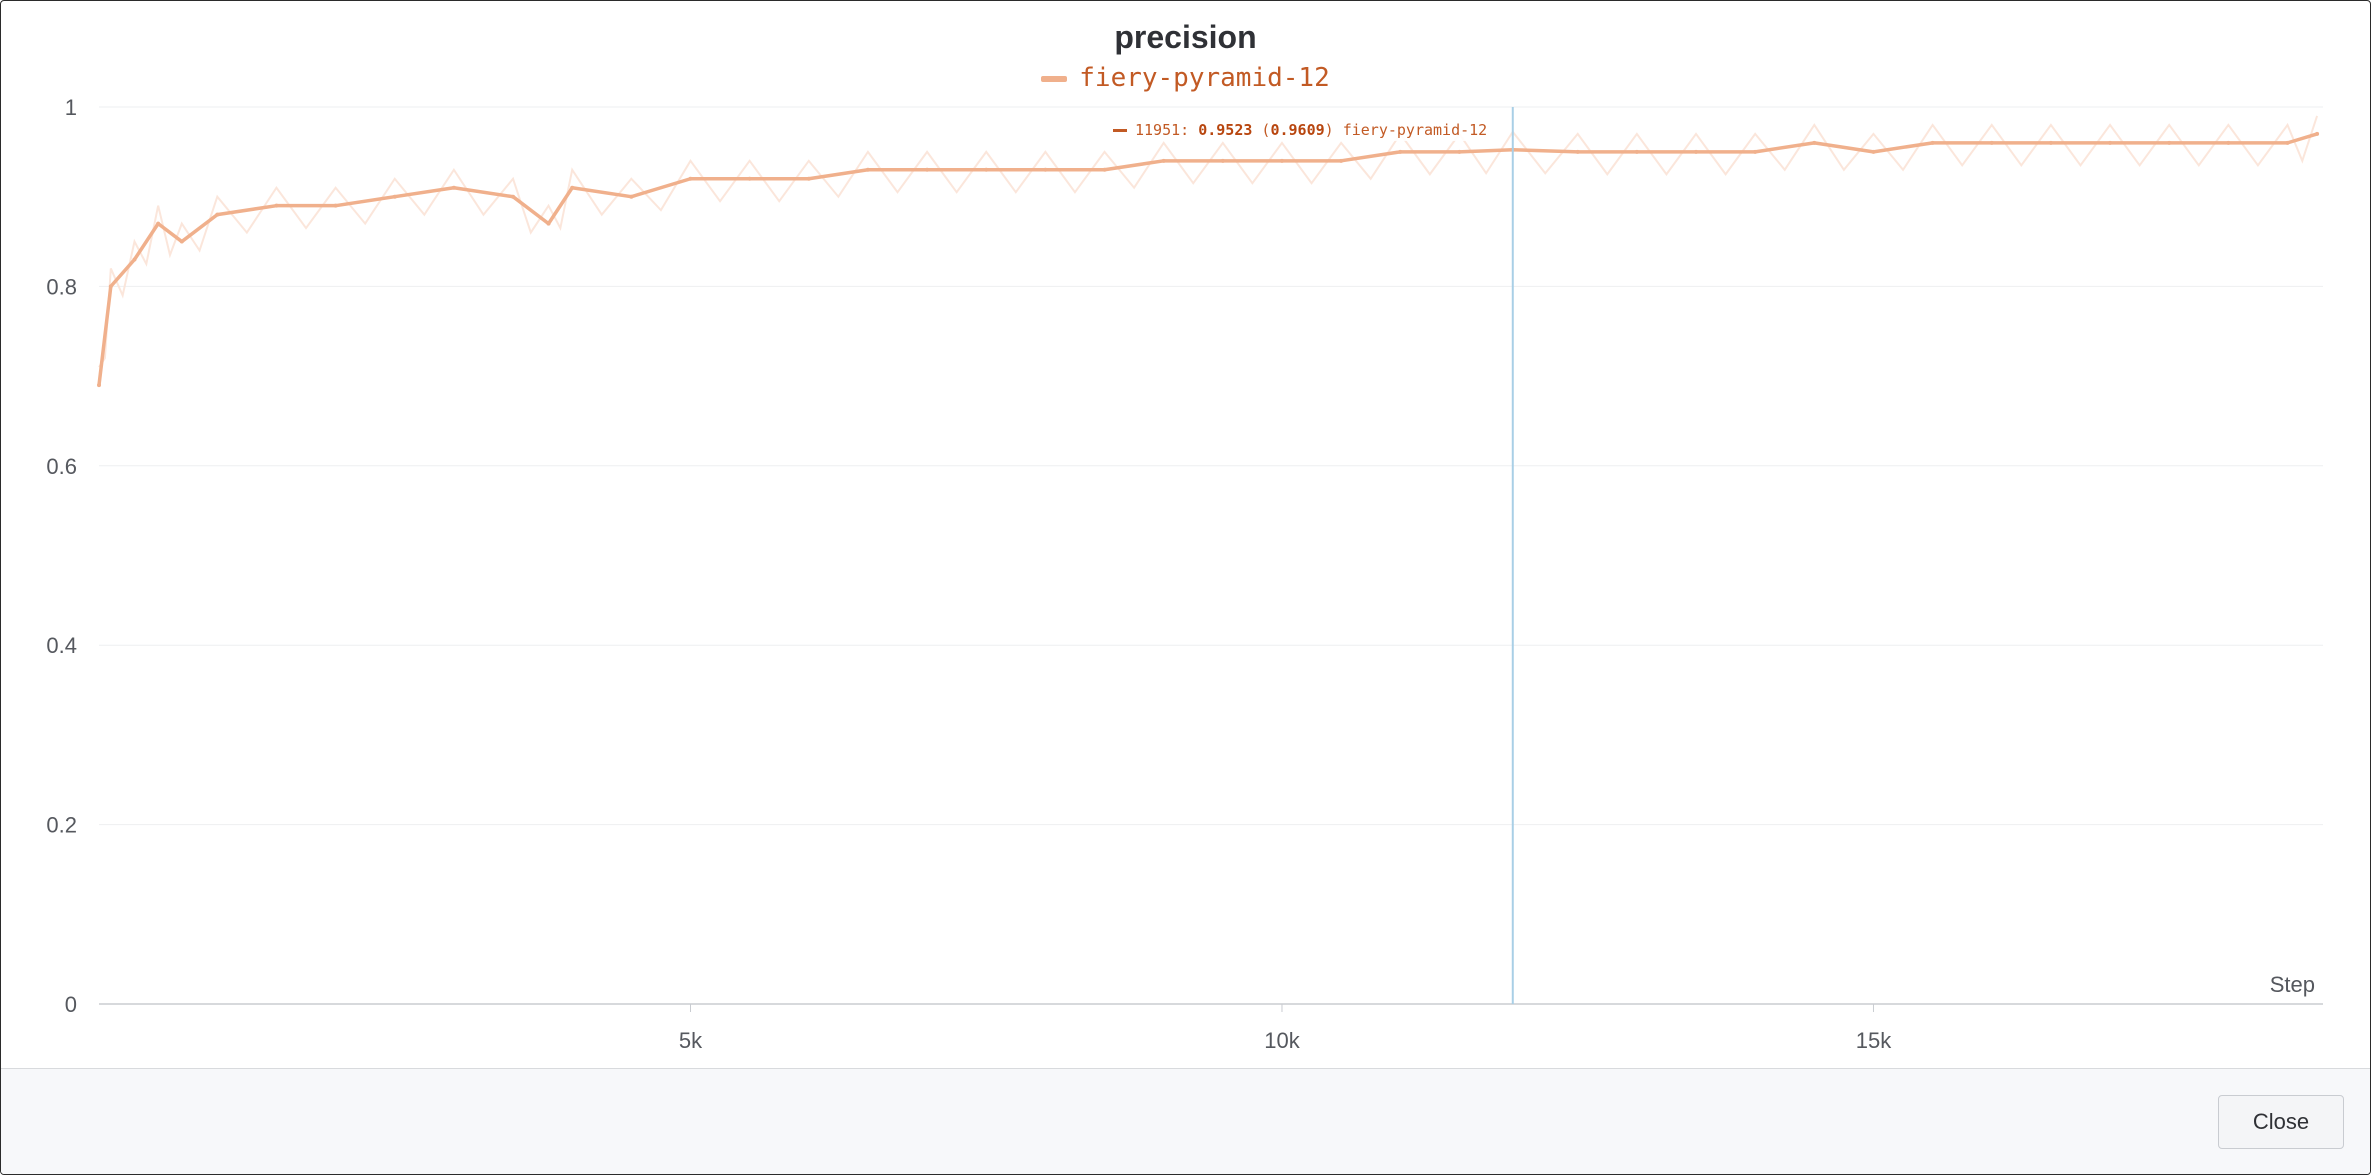 The image size is (2371, 1175). Describe the element at coordinates (1162, 130) in the screenshot. I see `tooltip-step: 11951:` at that location.